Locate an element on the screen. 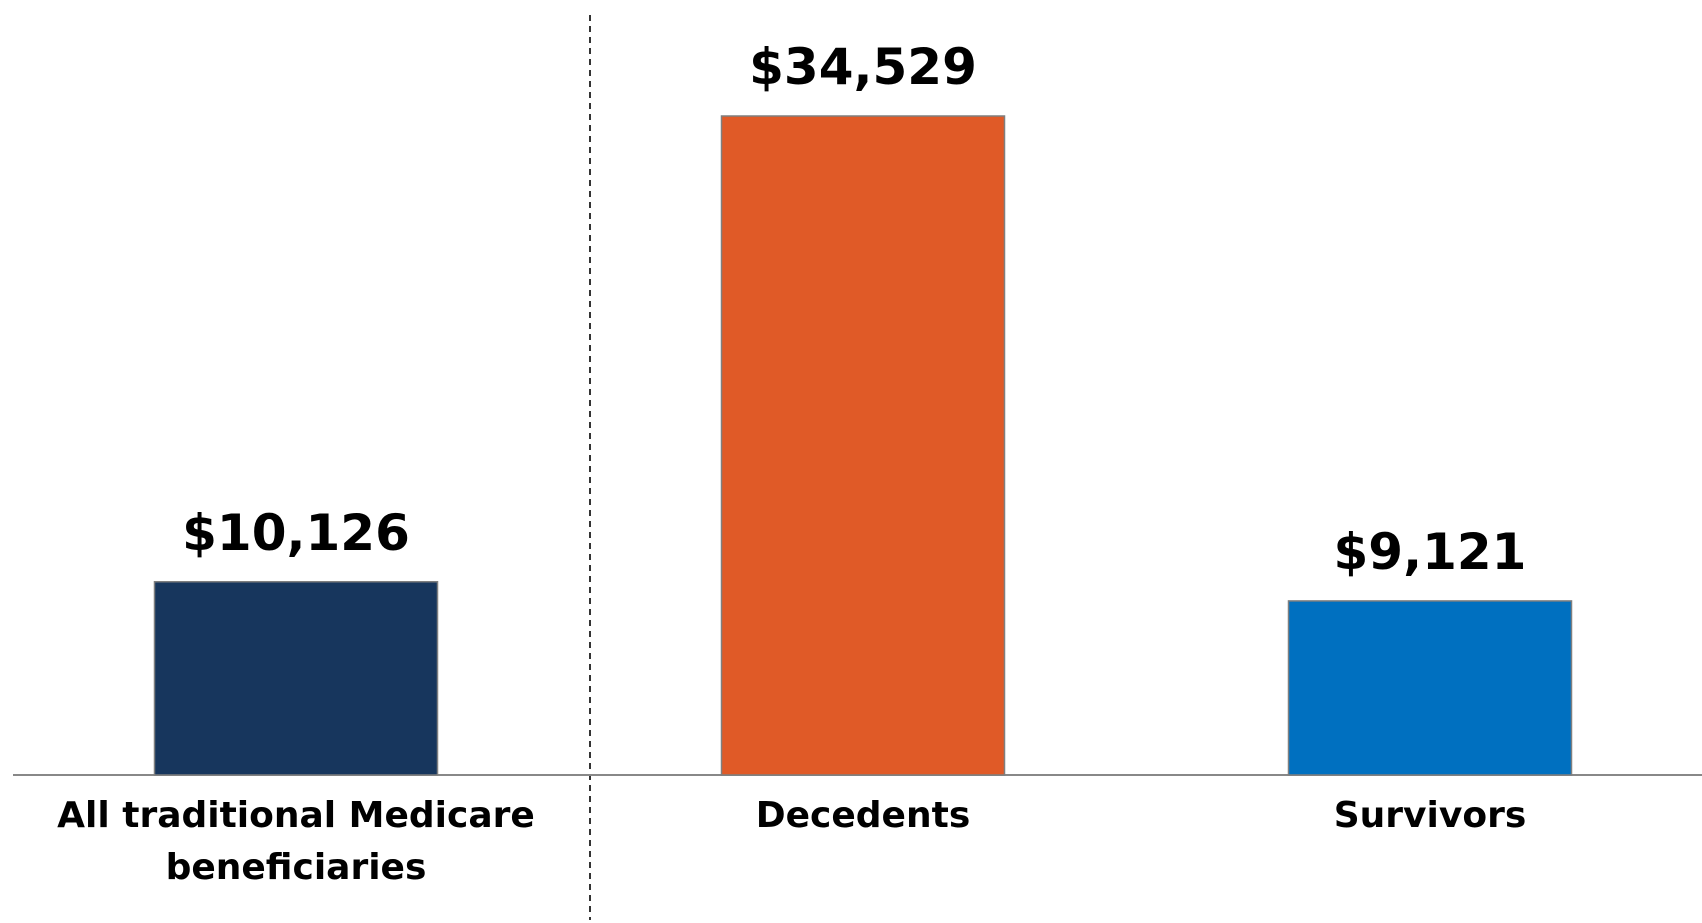 The width and height of the screenshot is (1702, 923). value-label: $9,121 is located at coordinates (1430, 551).